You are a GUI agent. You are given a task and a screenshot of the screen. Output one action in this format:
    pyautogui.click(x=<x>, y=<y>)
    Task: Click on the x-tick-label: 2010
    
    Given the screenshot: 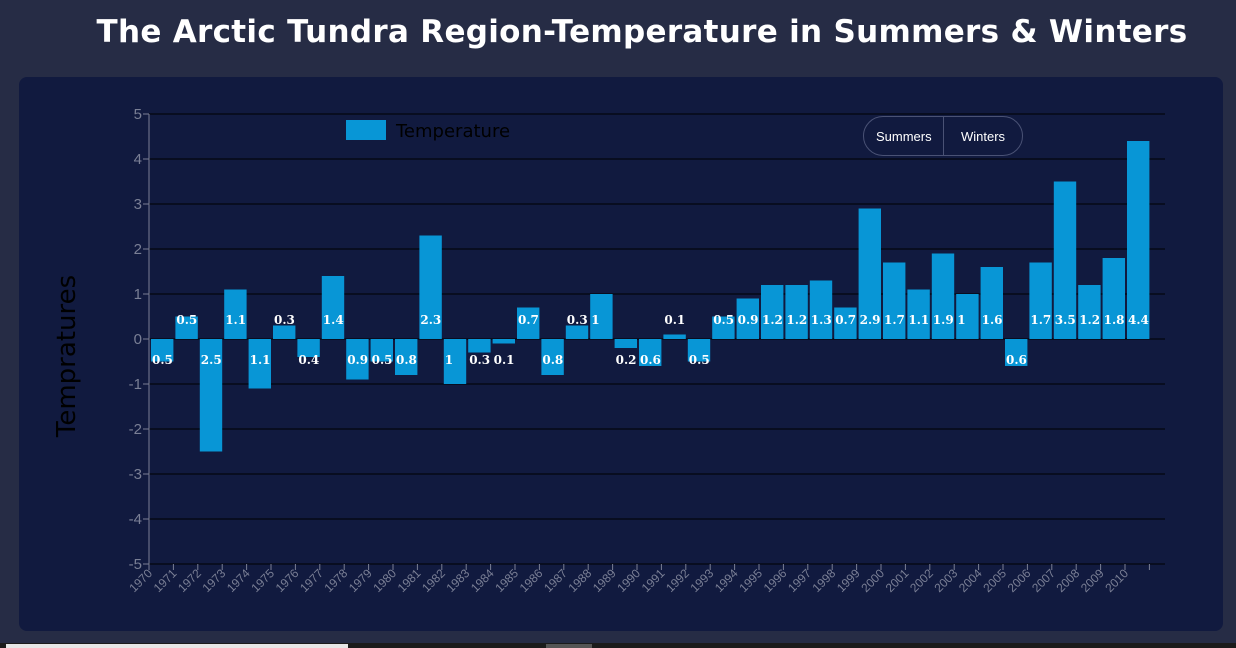 What is the action you would take?
    pyautogui.click(x=1116, y=580)
    